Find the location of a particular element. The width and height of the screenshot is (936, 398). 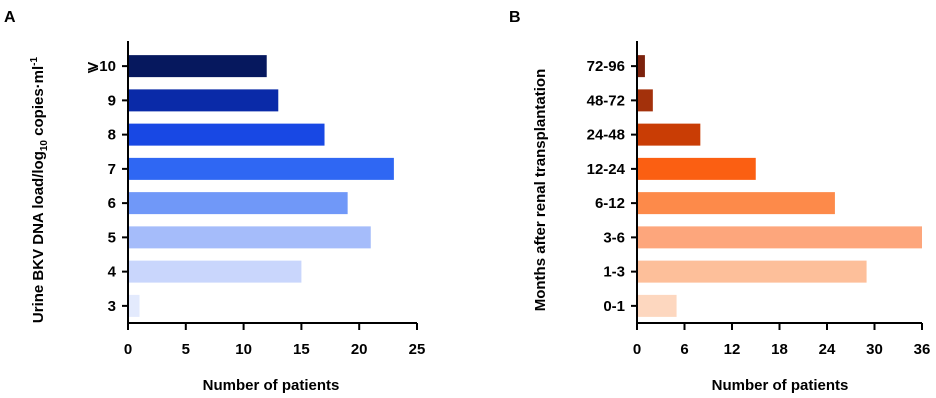

panel-a-x-axis-title: Number of patients is located at coordinates (271, 385).